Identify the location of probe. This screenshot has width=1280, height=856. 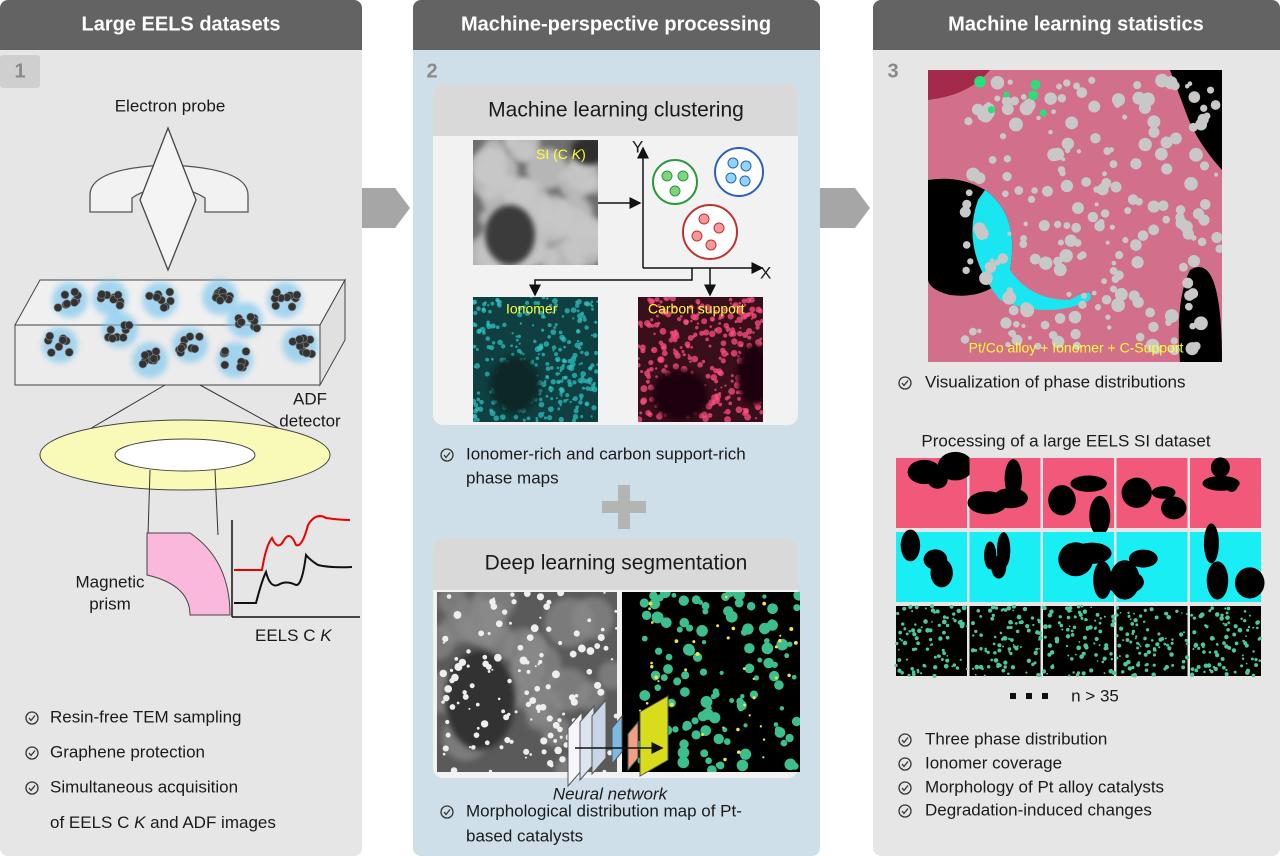
(168, 199).